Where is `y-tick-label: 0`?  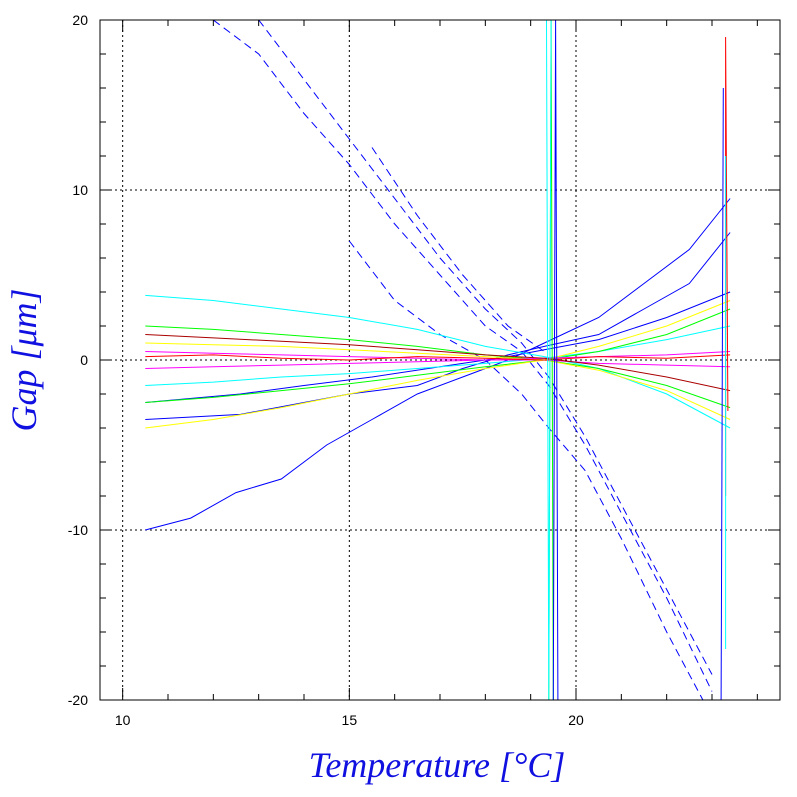 y-tick-label: 0 is located at coordinates (84, 360).